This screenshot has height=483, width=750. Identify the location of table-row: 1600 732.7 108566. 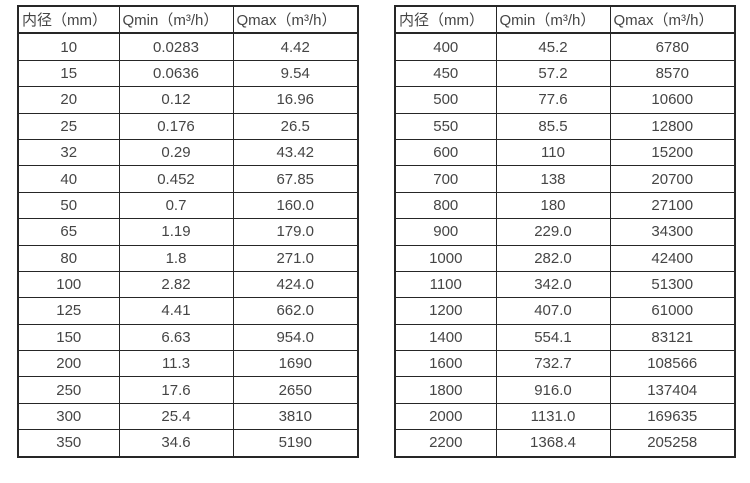
(565, 364).